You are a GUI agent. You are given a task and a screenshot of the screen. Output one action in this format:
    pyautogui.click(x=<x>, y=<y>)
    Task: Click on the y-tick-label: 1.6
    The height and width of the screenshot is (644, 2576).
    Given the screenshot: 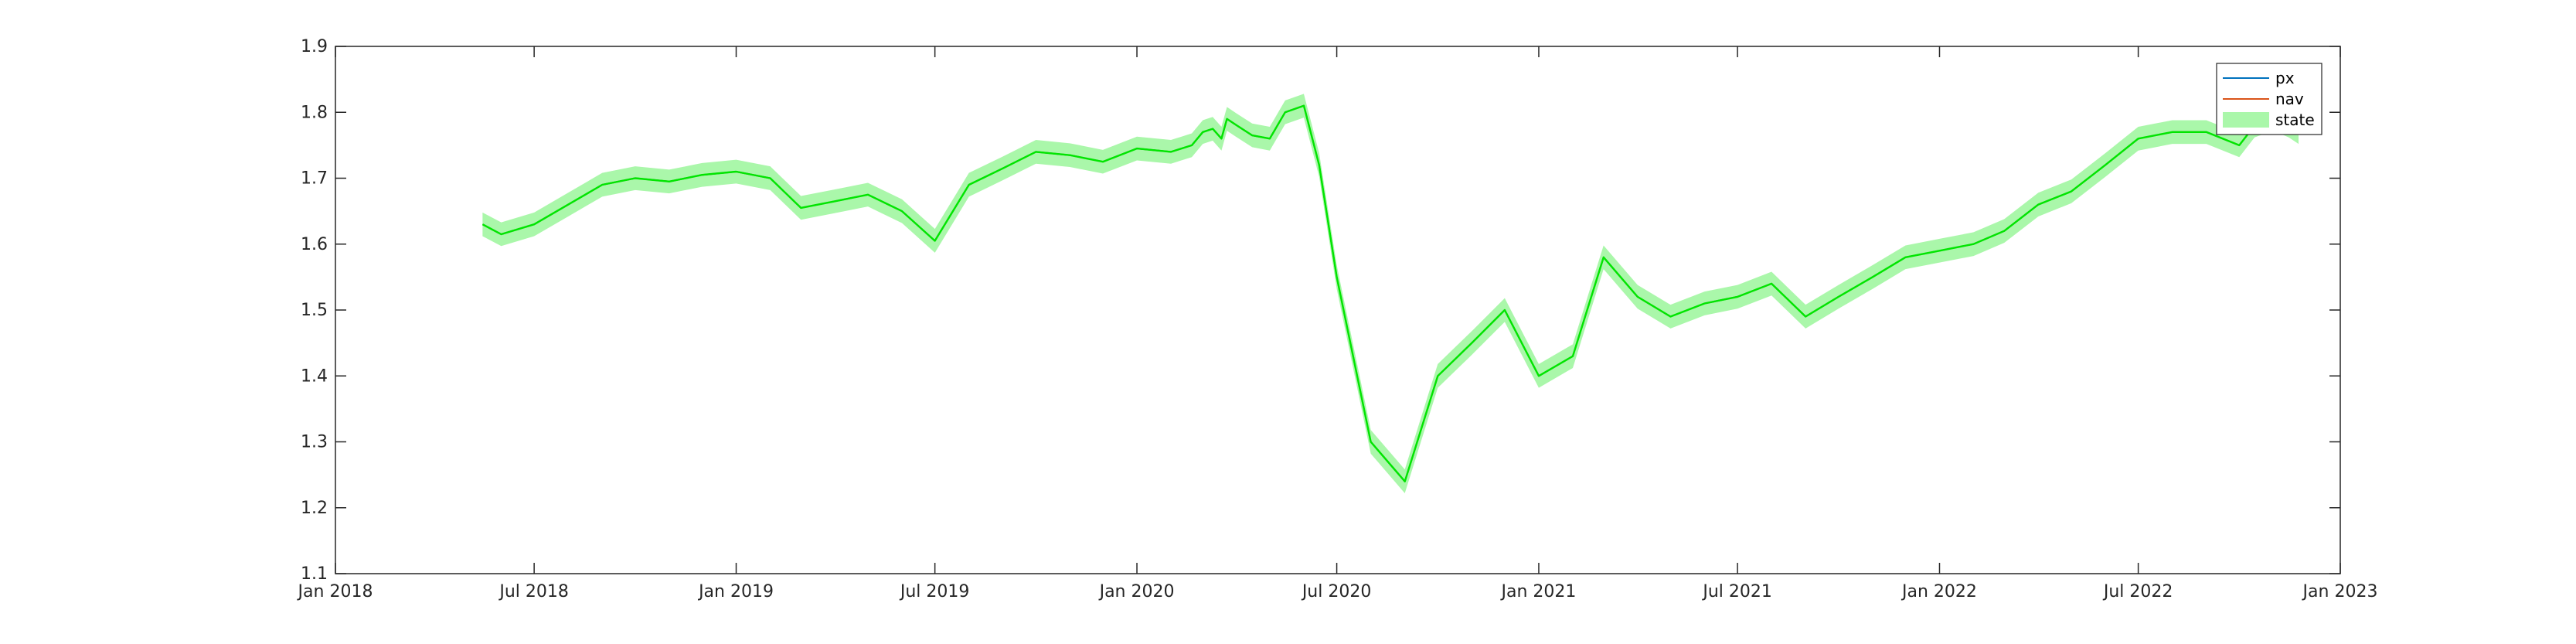 What is the action you would take?
    pyautogui.click(x=314, y=244)
    